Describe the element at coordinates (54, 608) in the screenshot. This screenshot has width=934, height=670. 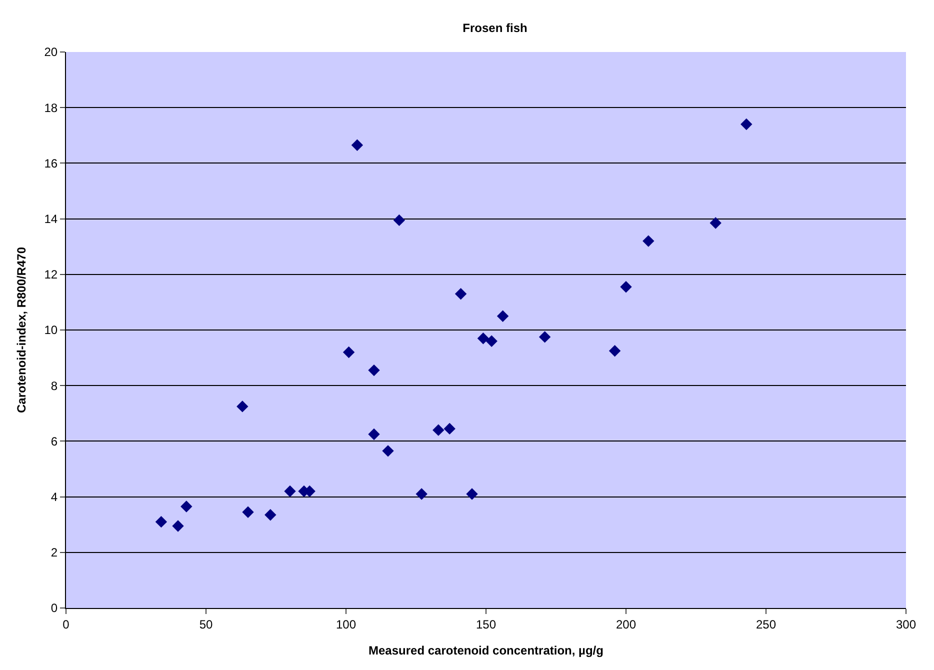
I see `y-tick-label: 0` at that location.